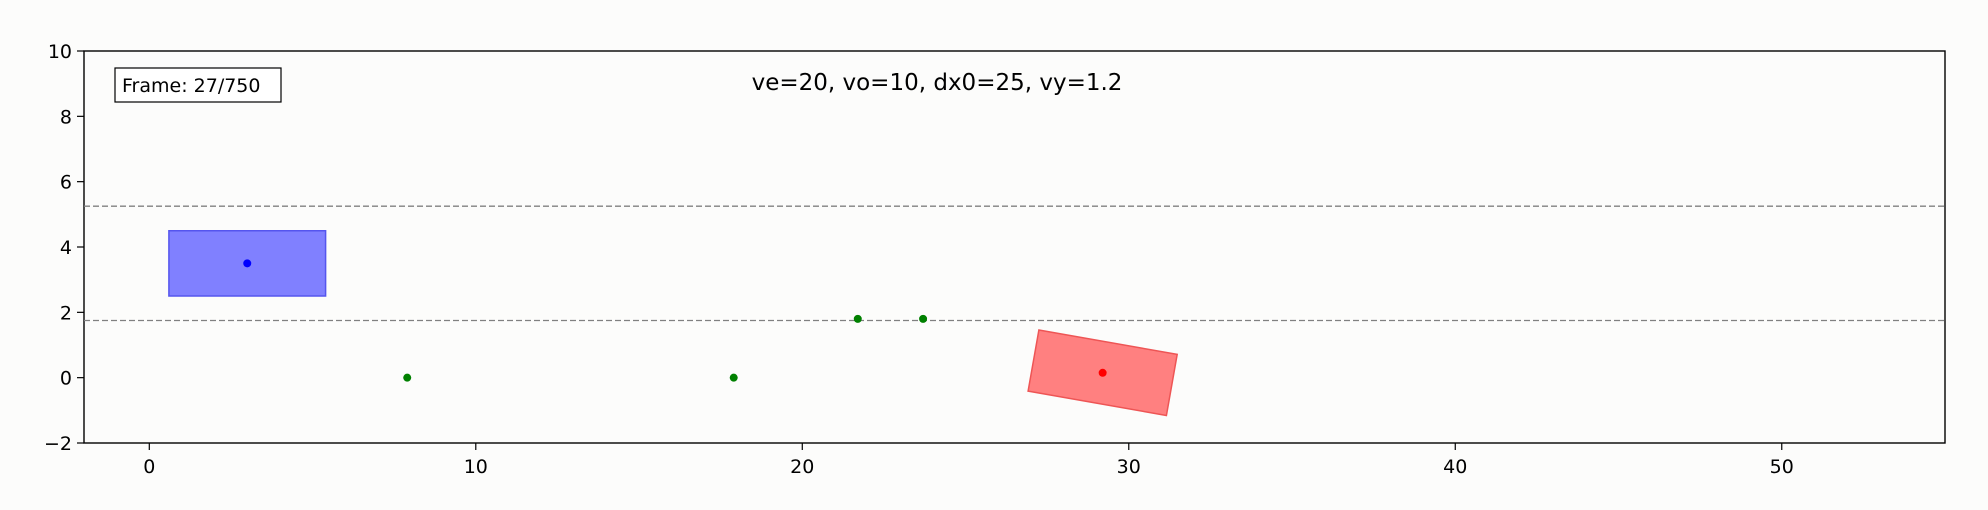 The height and width of the screenshot is (510, 1988). I want to click on frame-counter-box, so click(198, 85).